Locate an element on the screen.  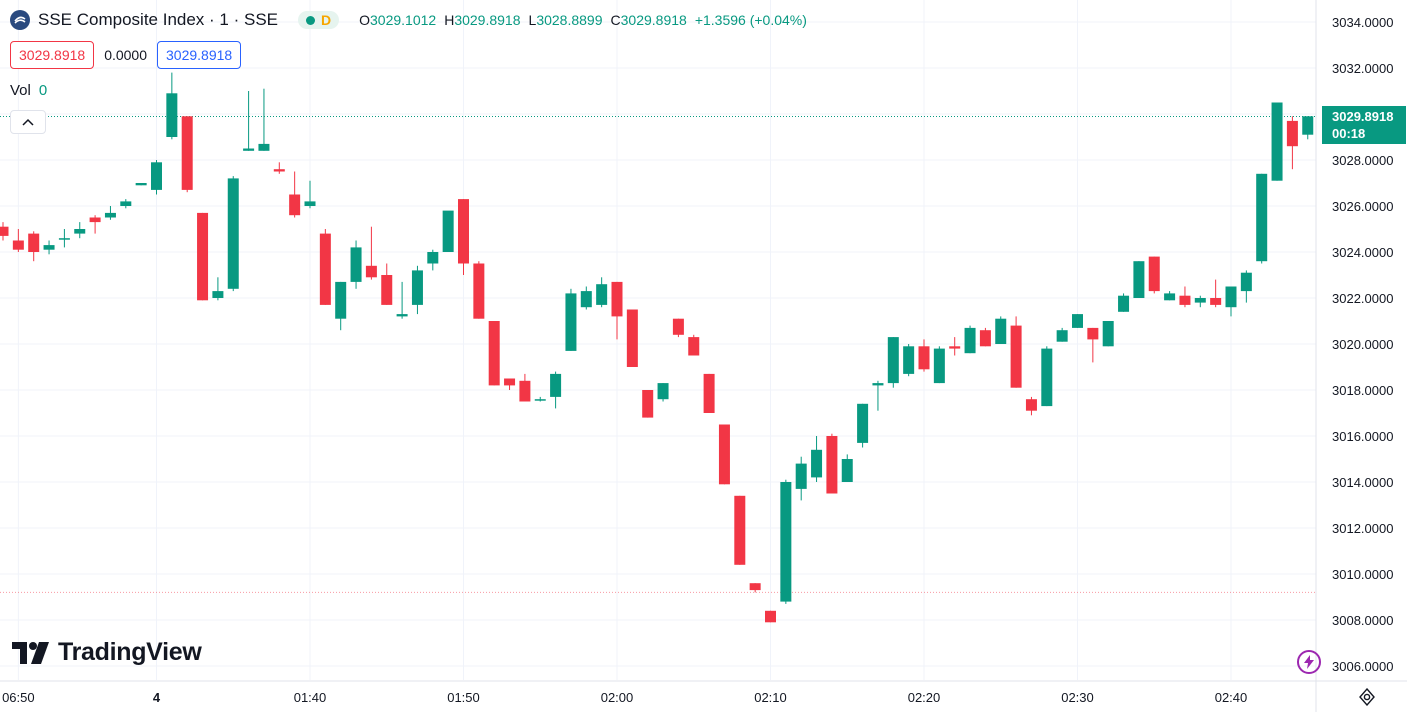
ohlc-low: L3028.8899 is located at coordinates (565, 20).